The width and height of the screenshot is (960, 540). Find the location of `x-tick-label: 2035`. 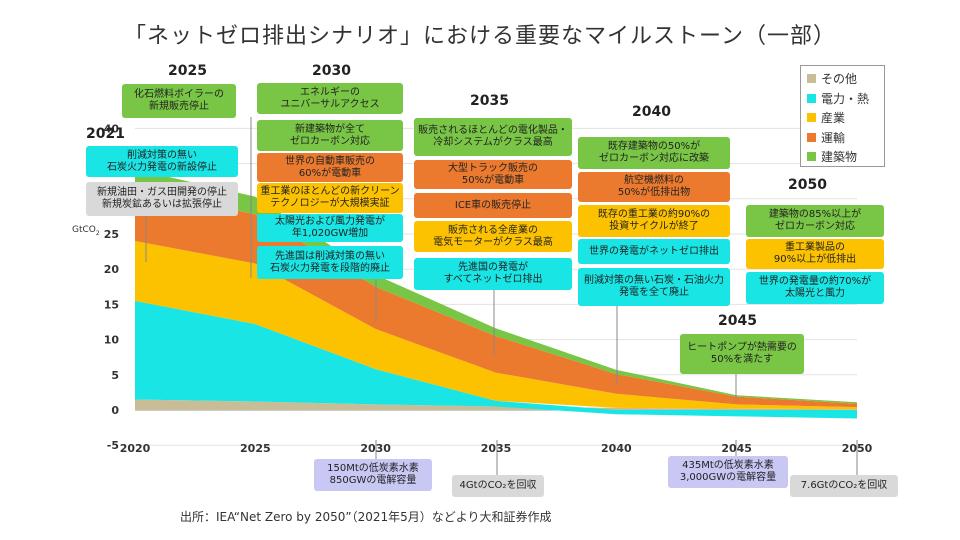

x-tick-label: 2035 is located at coordinates (496, 448).